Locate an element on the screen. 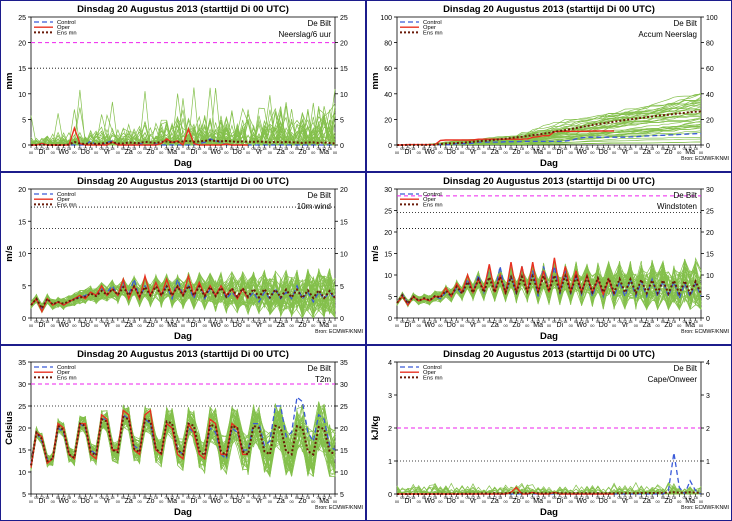  x-day-label: Do is located at coordinates (603, 152).